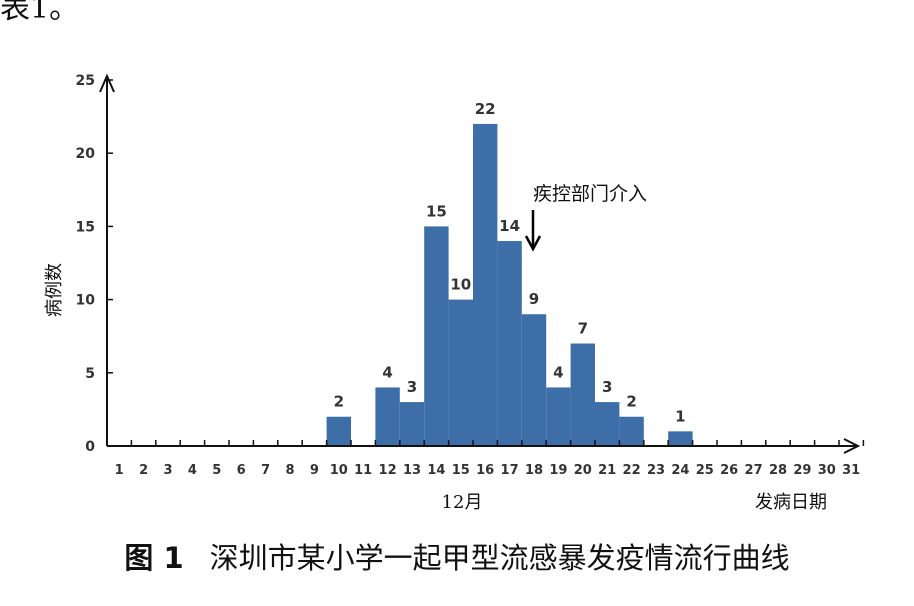 The height and width of the screenshot is (606, 914). I want to click on y-tick-label: 0, so click(90, 447).